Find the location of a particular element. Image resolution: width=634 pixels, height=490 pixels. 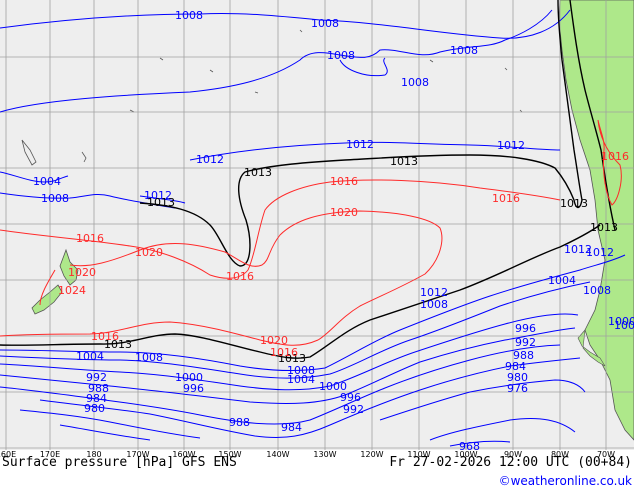

lon-label: 70W is located at coordinates (606, 454).